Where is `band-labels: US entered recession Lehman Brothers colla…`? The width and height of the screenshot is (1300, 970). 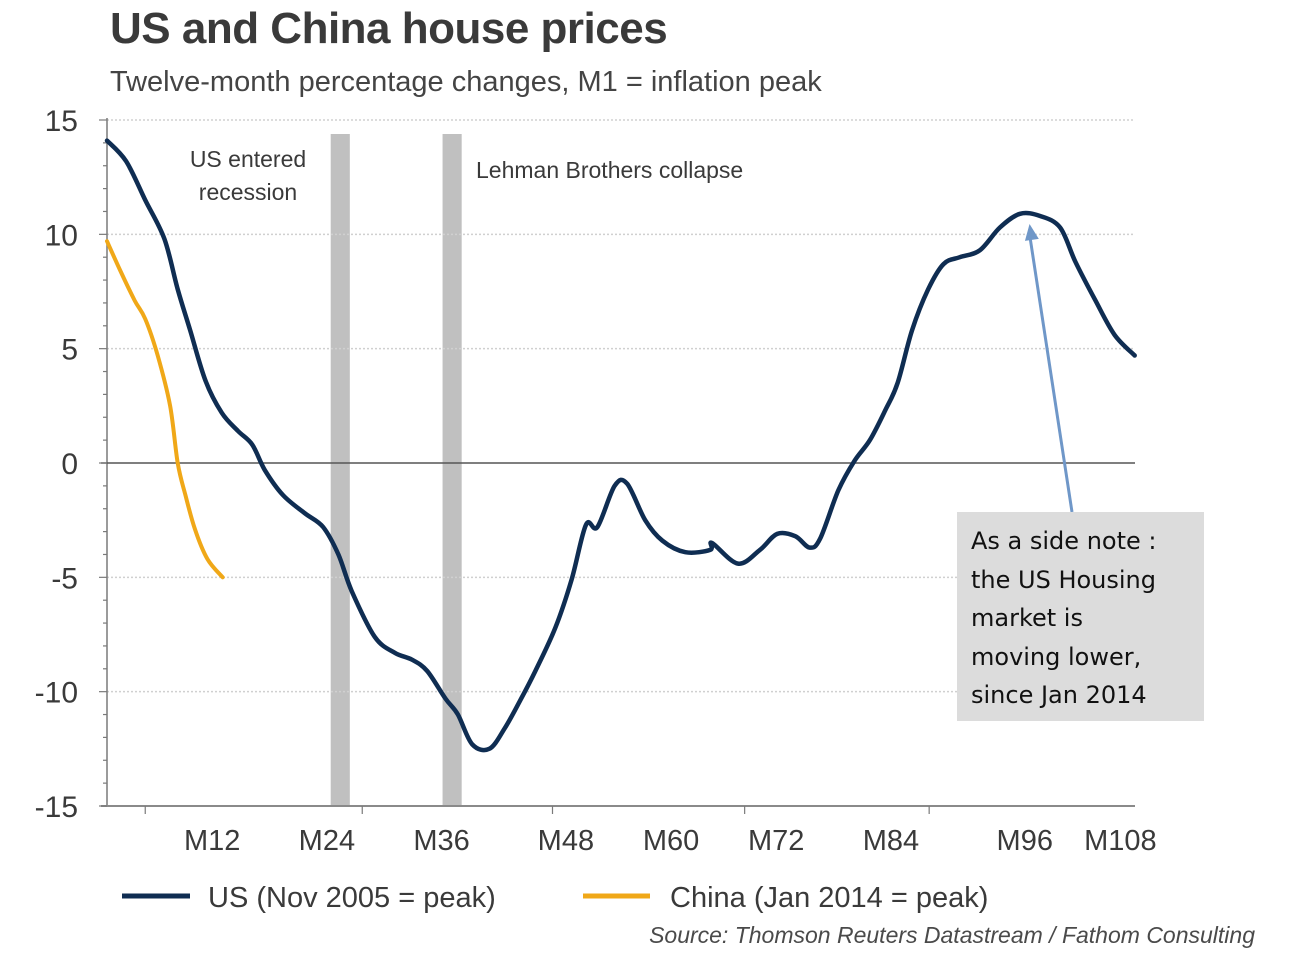 band-labels: US entered recession Lehman Brothers colla… is located at coordinates (466, 175).